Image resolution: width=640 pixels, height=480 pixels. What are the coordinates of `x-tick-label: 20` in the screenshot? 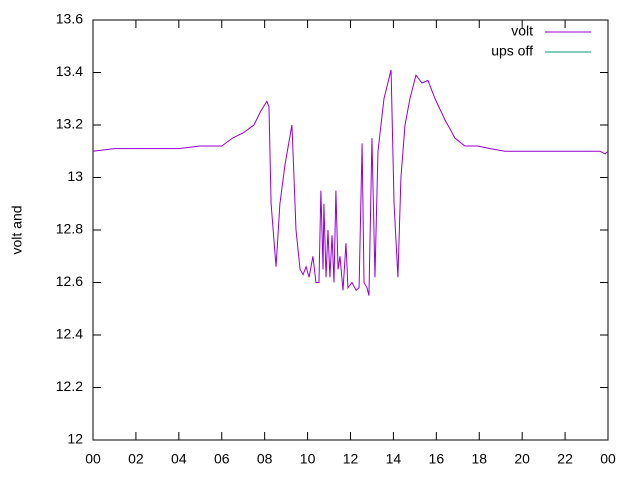 It's located at (522, 459).